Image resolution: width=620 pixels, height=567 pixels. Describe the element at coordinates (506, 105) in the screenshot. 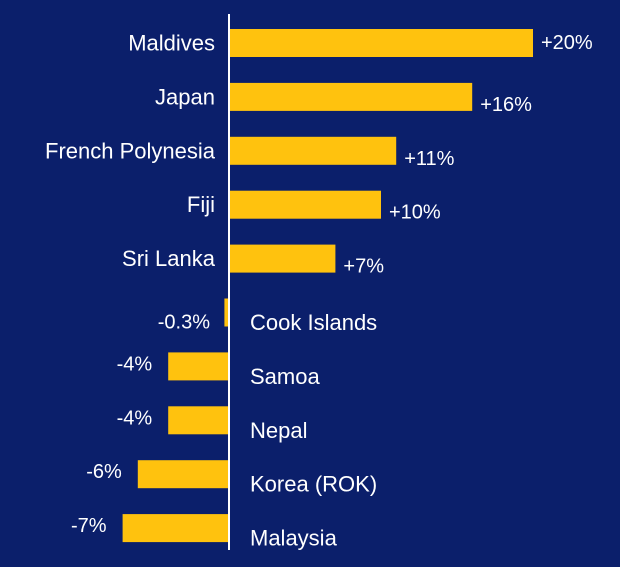

I see `value-label-japan: +16%` at that location.